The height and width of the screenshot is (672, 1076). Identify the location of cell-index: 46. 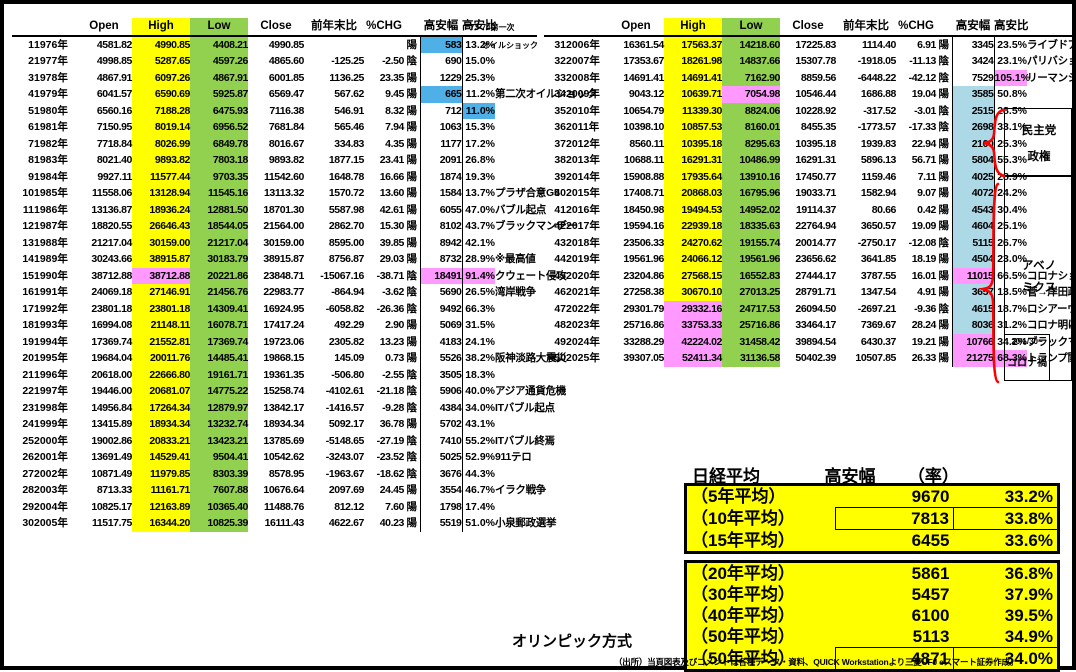
(560, 292).